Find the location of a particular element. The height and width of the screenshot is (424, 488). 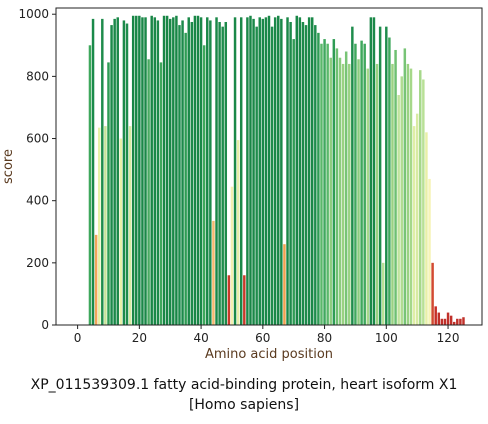

y-tick-label: 400 is located at coordinates (37, 201).